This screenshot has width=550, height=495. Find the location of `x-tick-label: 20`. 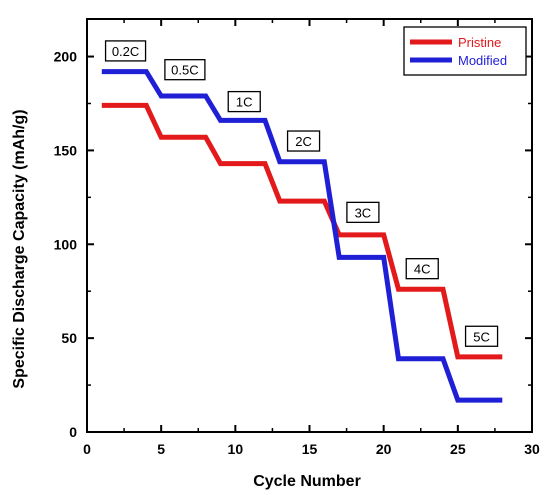

x-tick-label: 20 is located at coordinates (384, 449).